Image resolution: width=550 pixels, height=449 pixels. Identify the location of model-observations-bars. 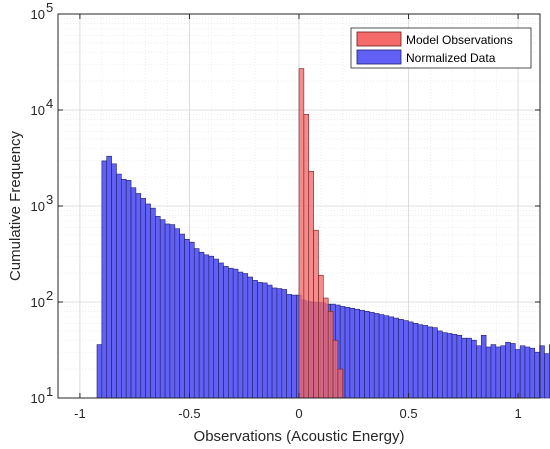
(321, 233).